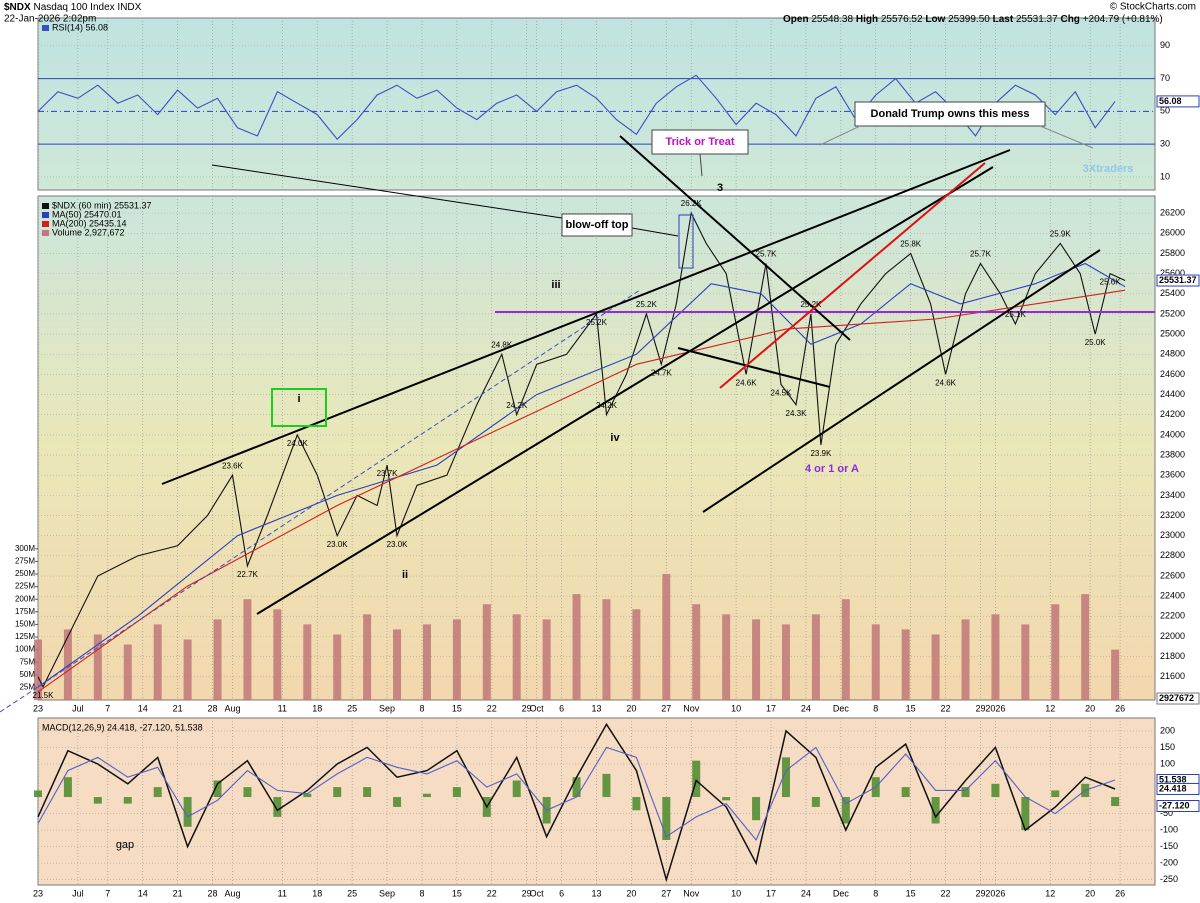  I want to click on annotation: 4 or 1 or A, so click(832, 469).